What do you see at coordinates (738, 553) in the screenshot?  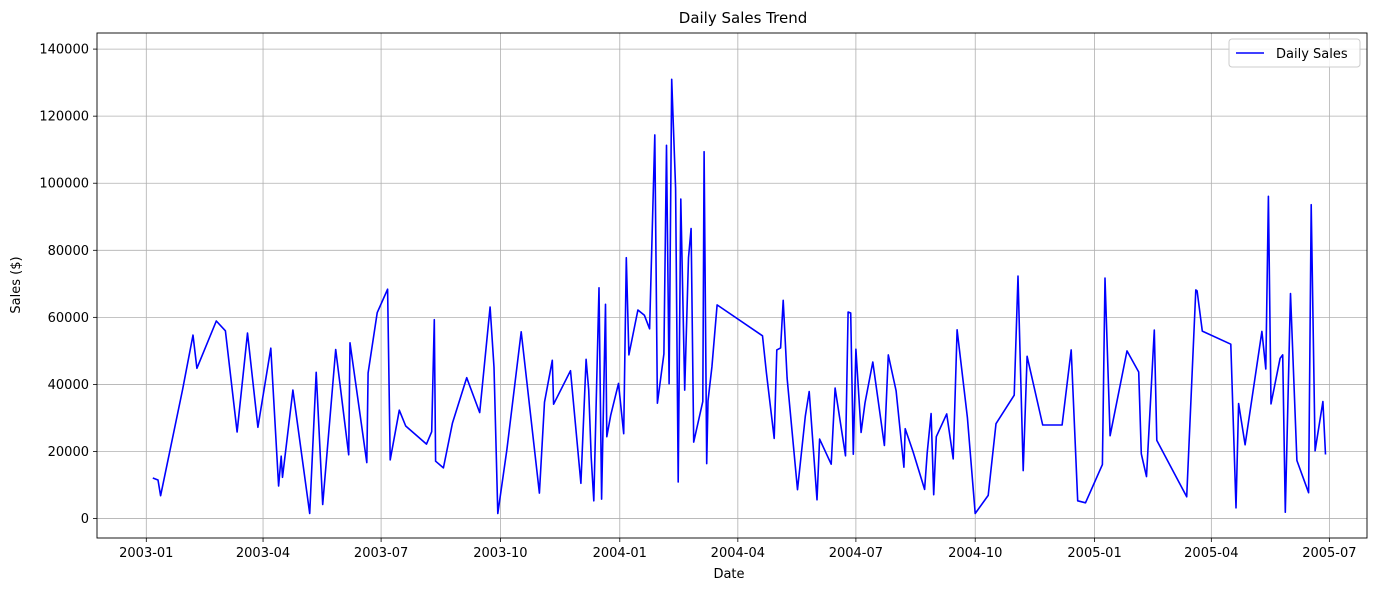 I see `x-tick-label: 2004-04` at bounding box center [738, 553].